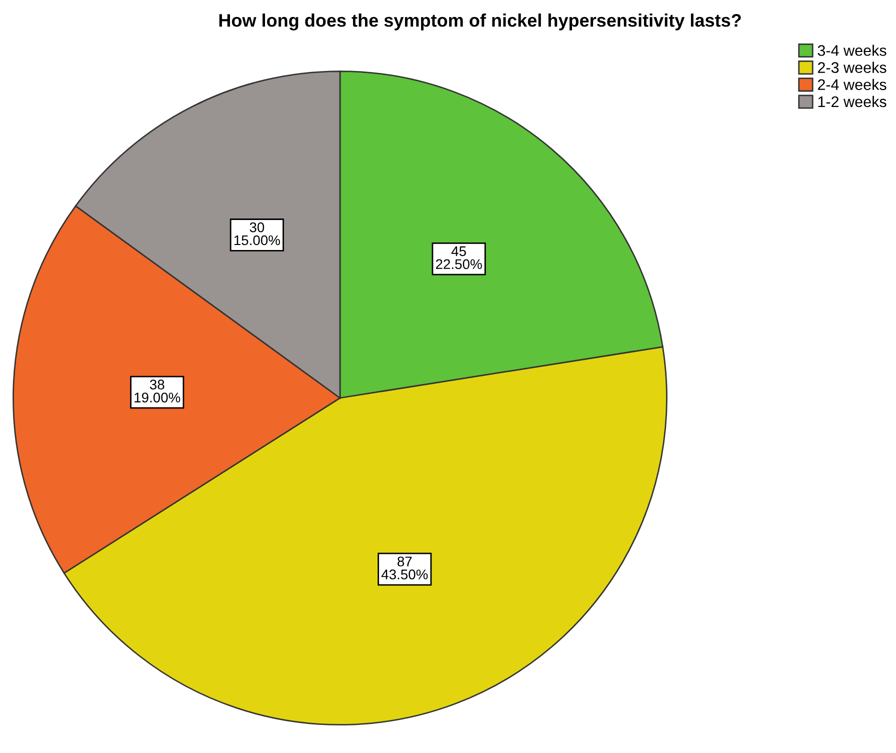 This screenshot has width=896, height=753. I want to click on legend-label: 1-2 weeks, so click(852, 102).